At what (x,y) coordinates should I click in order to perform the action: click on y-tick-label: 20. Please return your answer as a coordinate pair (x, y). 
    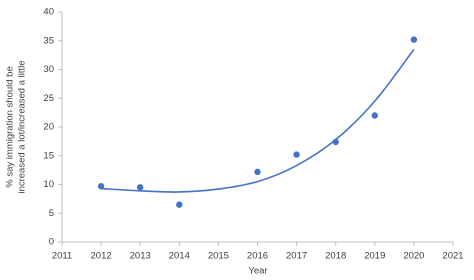
    Looking at the image, I should click on (48, 127).